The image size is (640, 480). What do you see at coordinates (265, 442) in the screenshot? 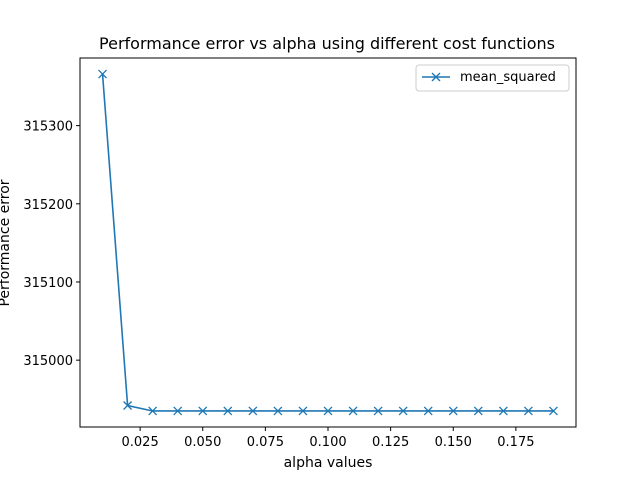
I see `x-tick-label: 0.075` at bounding box center [265, 442].